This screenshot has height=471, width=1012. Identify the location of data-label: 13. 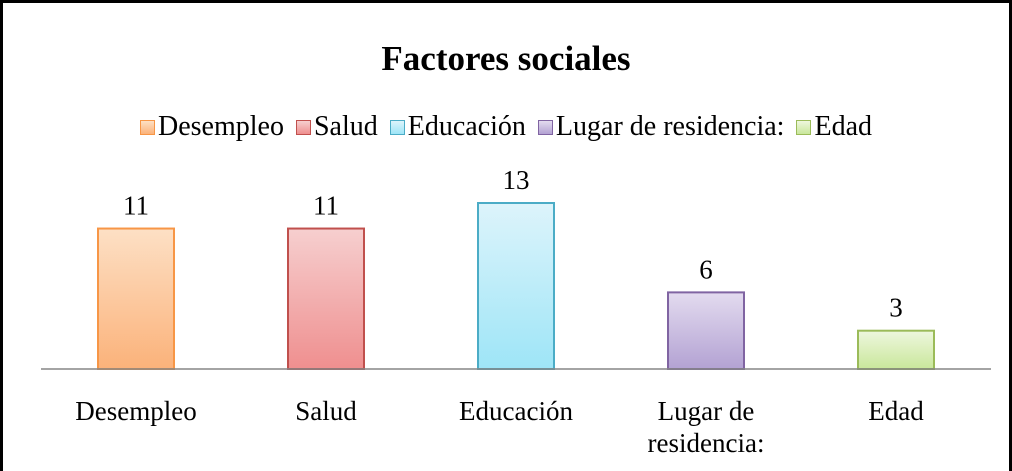
(516, 180).